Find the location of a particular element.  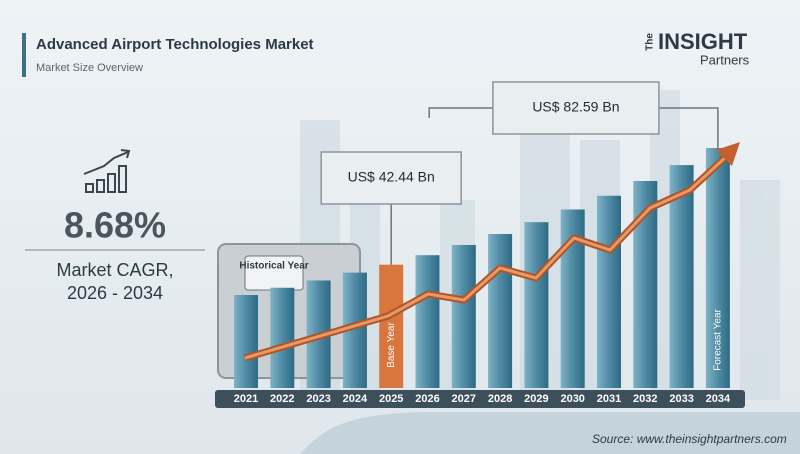

title: Advanced Airport Technologies Market is located at coordinates (175, 44).